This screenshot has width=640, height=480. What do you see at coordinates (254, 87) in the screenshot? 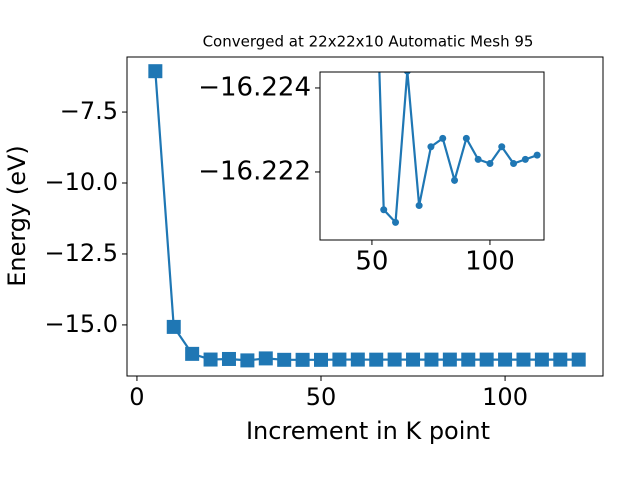
I see `y-tick-label: −16.224` at bounding box center [254, 87].